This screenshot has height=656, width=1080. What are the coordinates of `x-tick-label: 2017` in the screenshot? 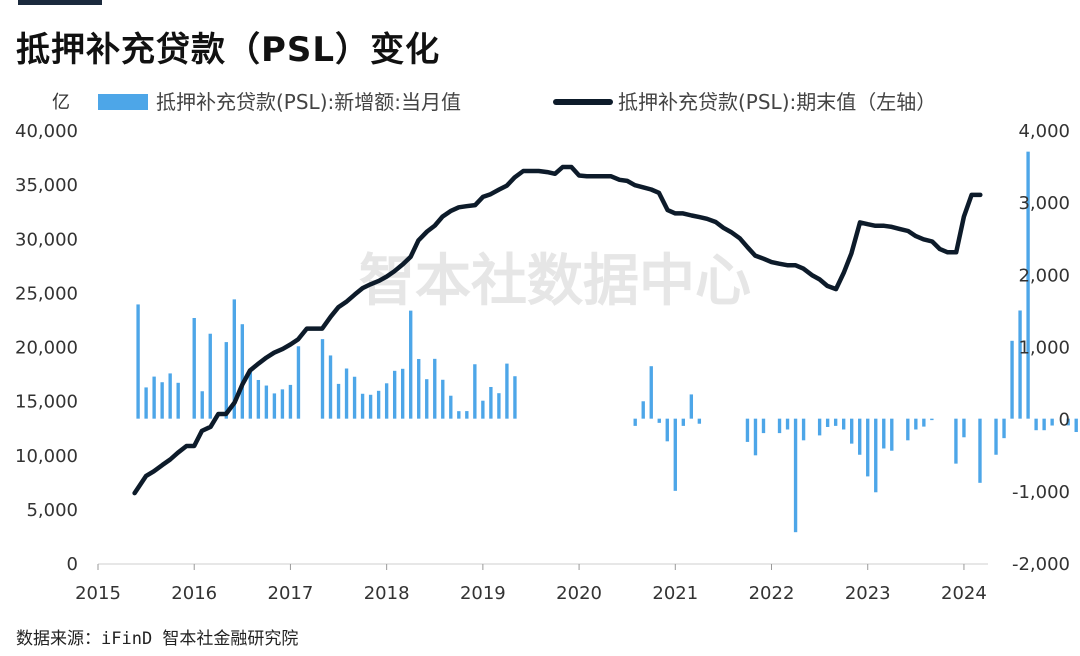 It's located at (291, 593).